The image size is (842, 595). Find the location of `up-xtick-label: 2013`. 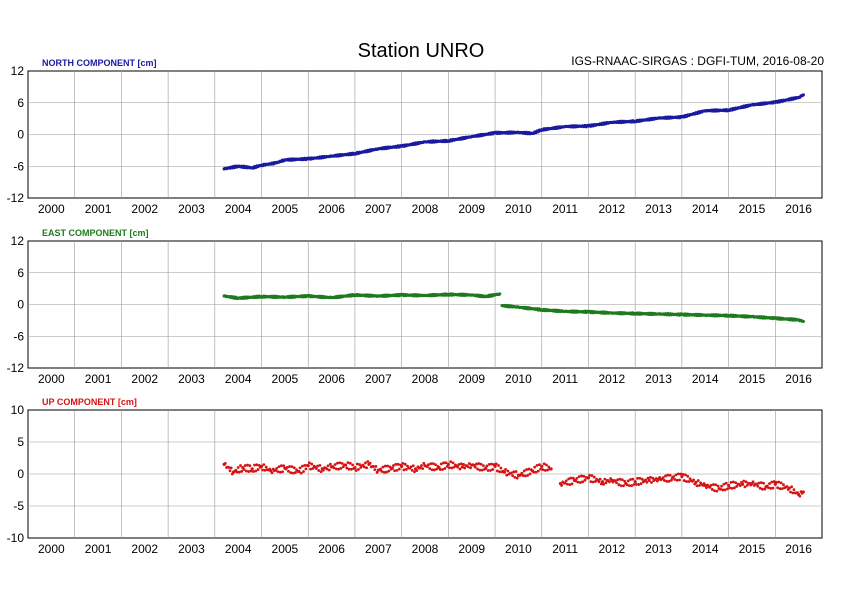

up-xtick-label: 2013 is located at coordinates (658, 549).